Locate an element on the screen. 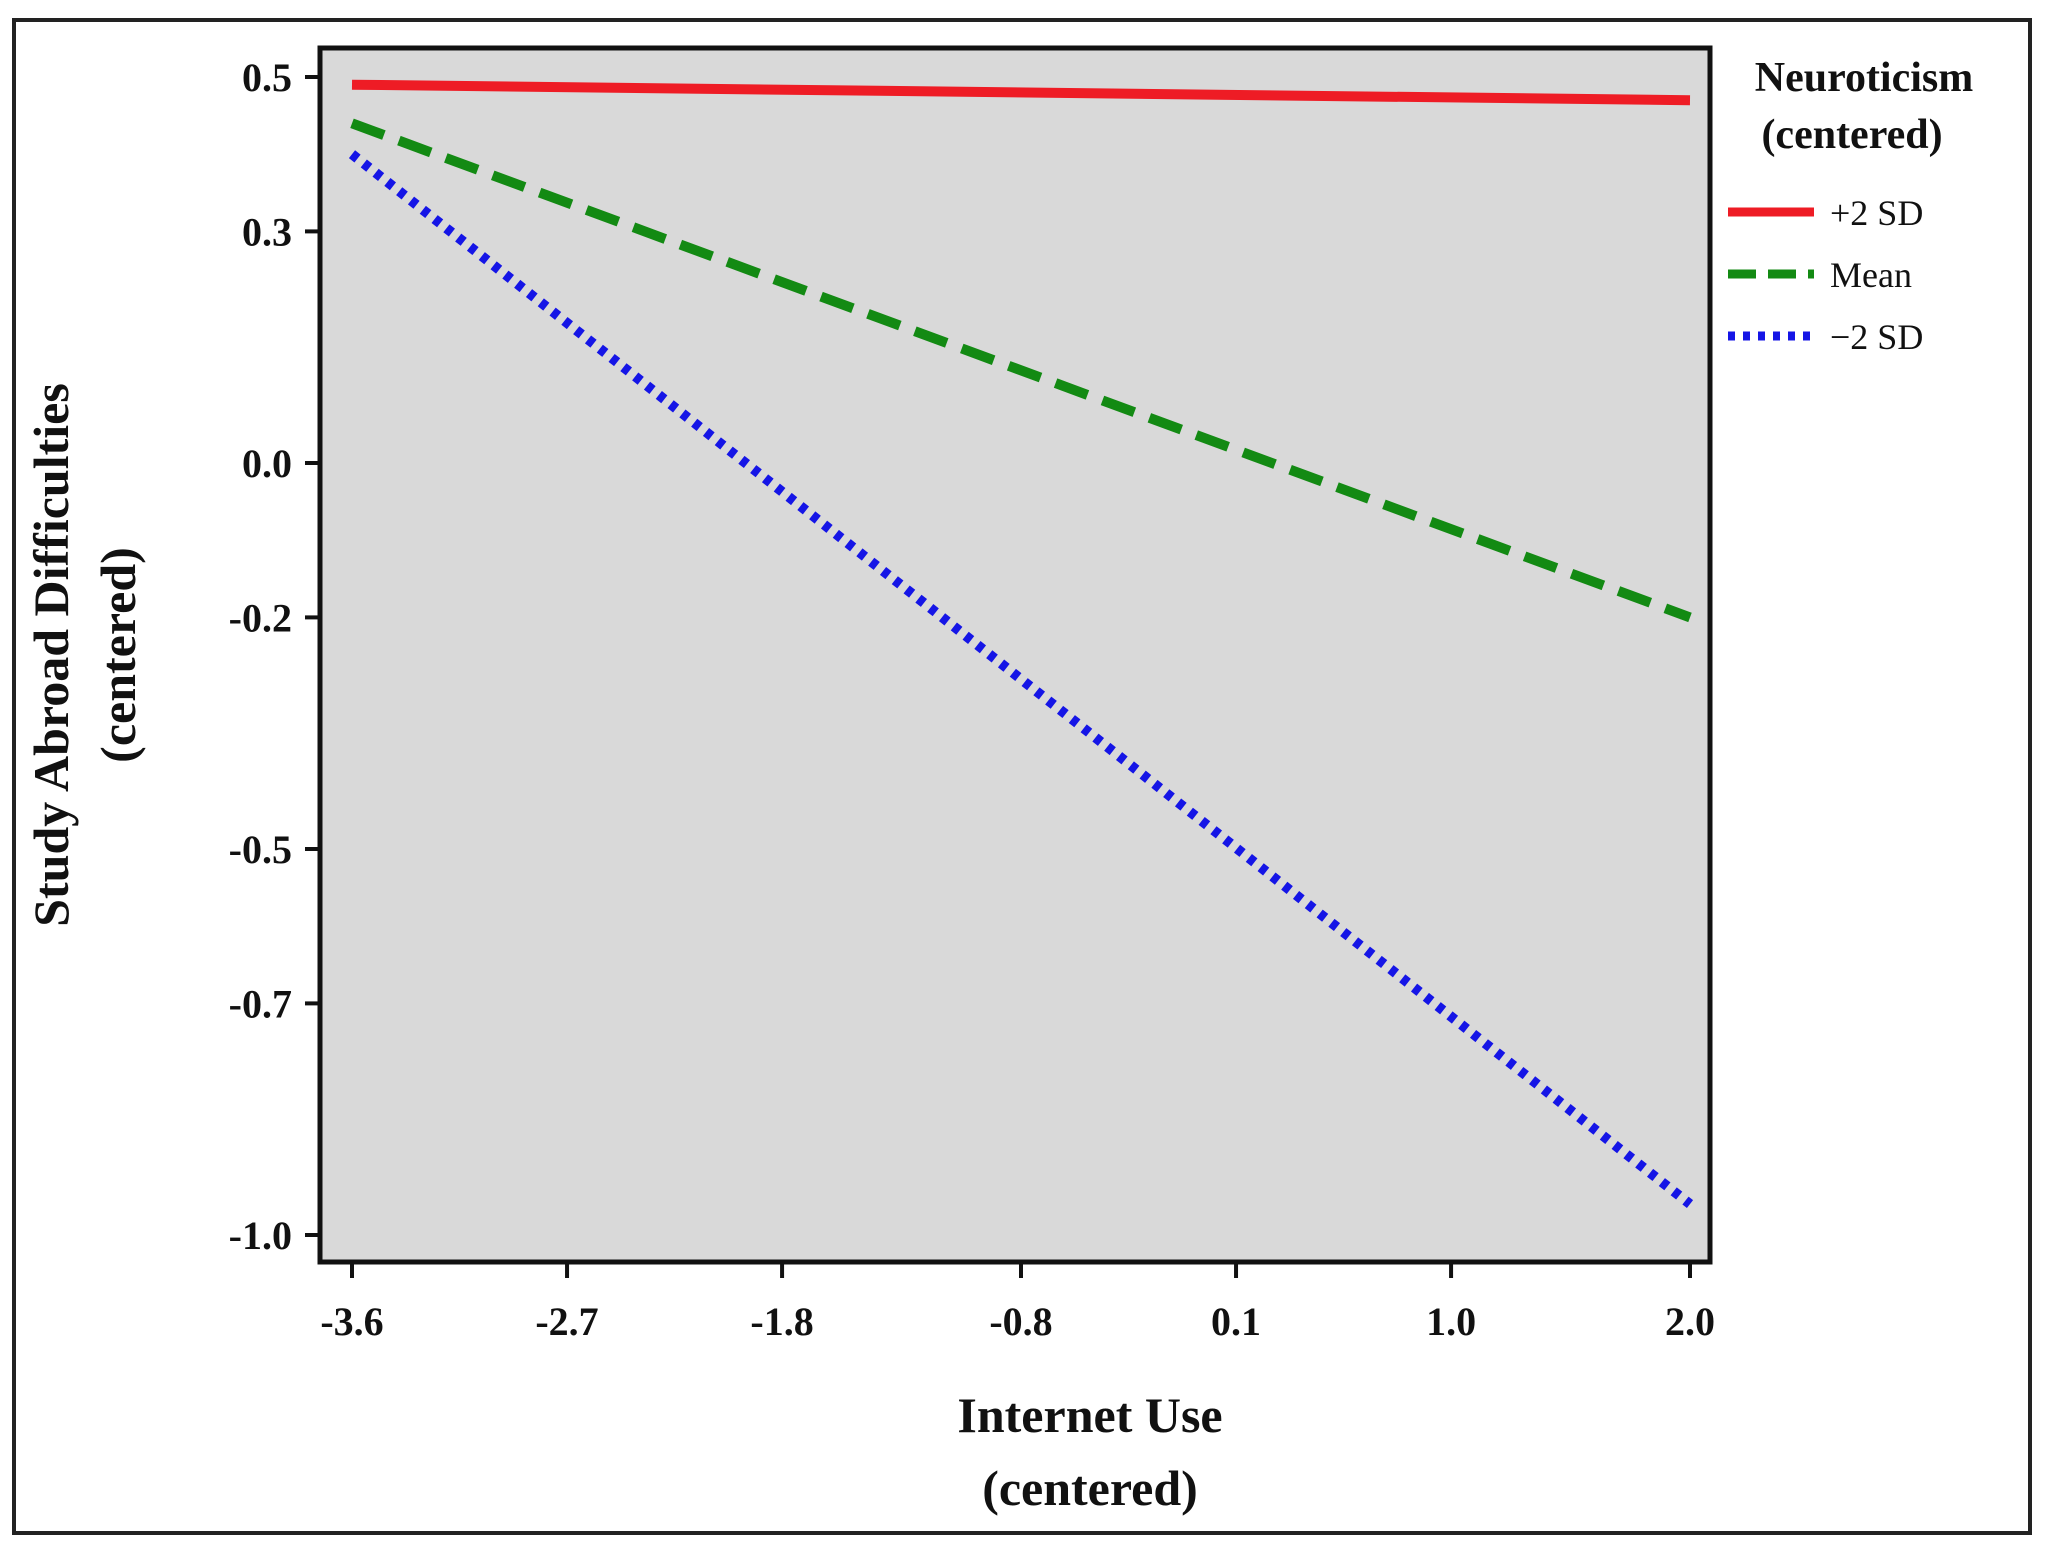 The width and height of the screenshot is (2046, 1559). x-tick-label: 1.0 is located at coordinates (1451, 1321).